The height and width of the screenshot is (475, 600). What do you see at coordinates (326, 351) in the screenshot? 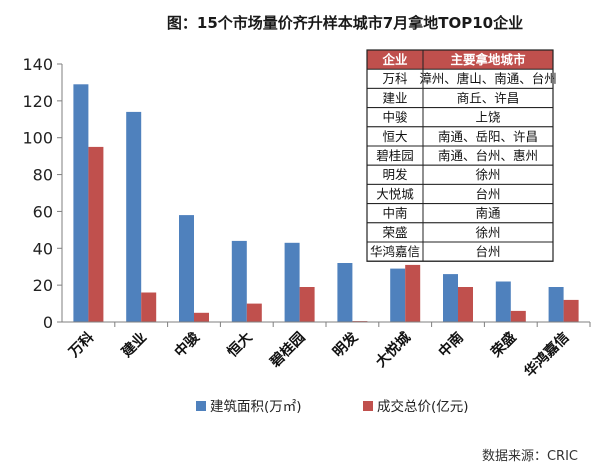
I see `x-axis: 万科 建业 中骏 恒大 碧桂园 明发 大悦城 中南 荣盛 华鸿嘉信` at bounding box center [326, 351].